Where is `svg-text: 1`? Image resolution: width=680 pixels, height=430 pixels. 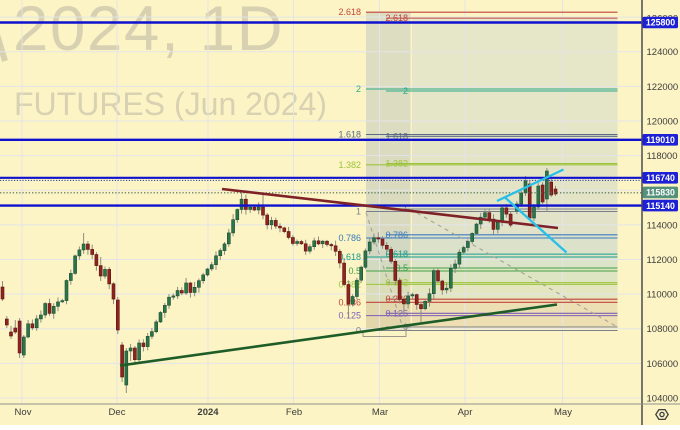 svg-text: 1 is located at coordinates (358, 212).